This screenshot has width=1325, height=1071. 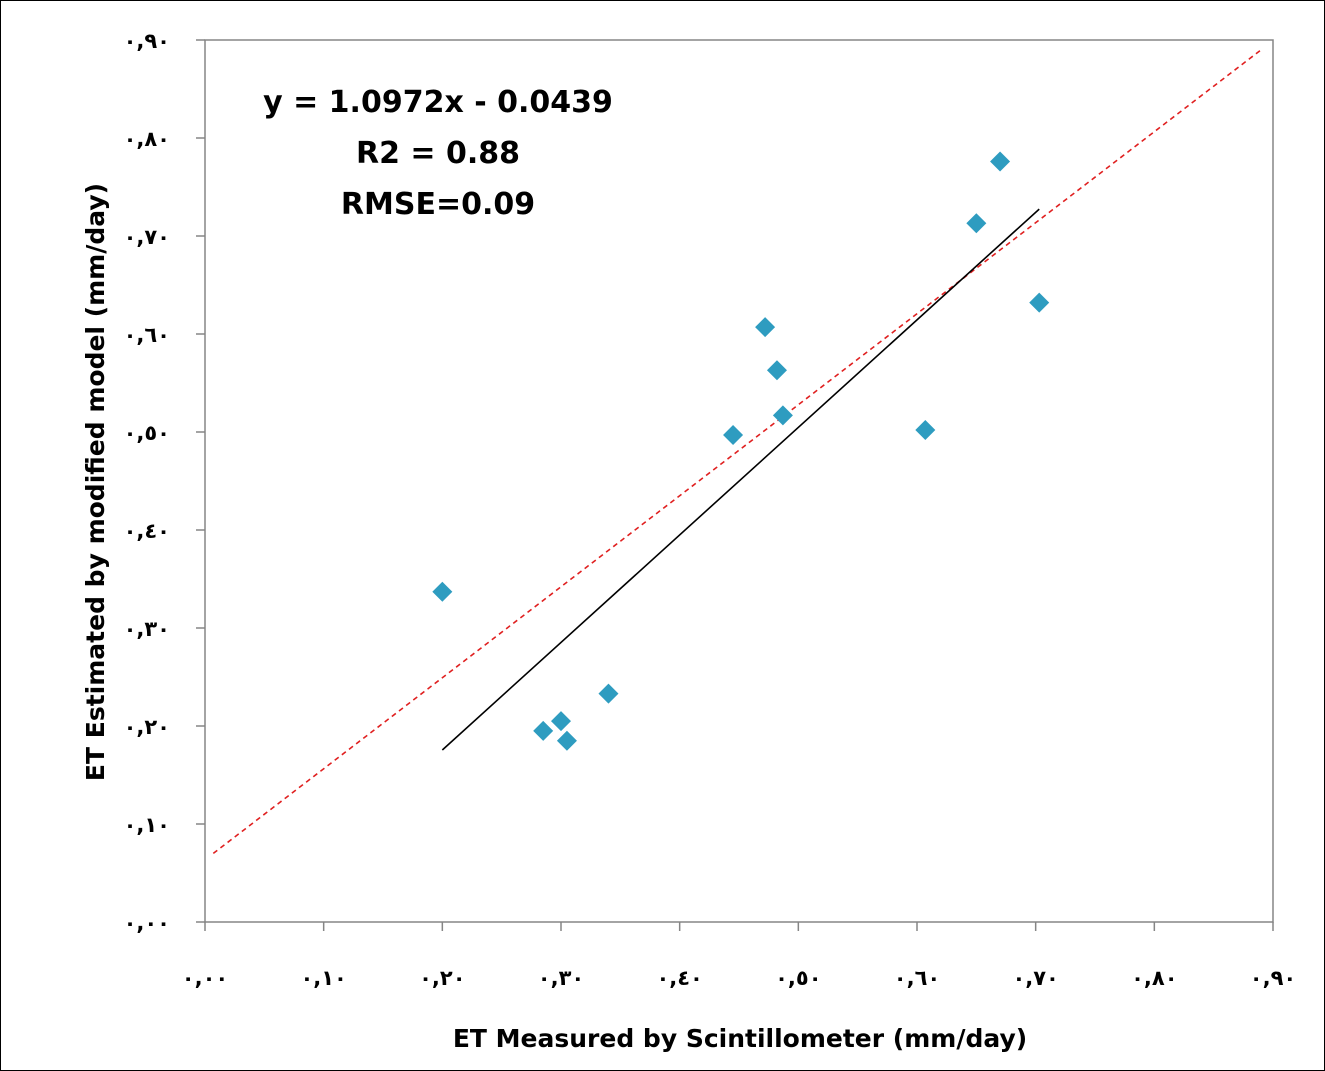 What do you see at coordinates (147, 825) in the screenshot?
I see `y-tick-label: ٠,١٠` at bounding box center [147, 825].